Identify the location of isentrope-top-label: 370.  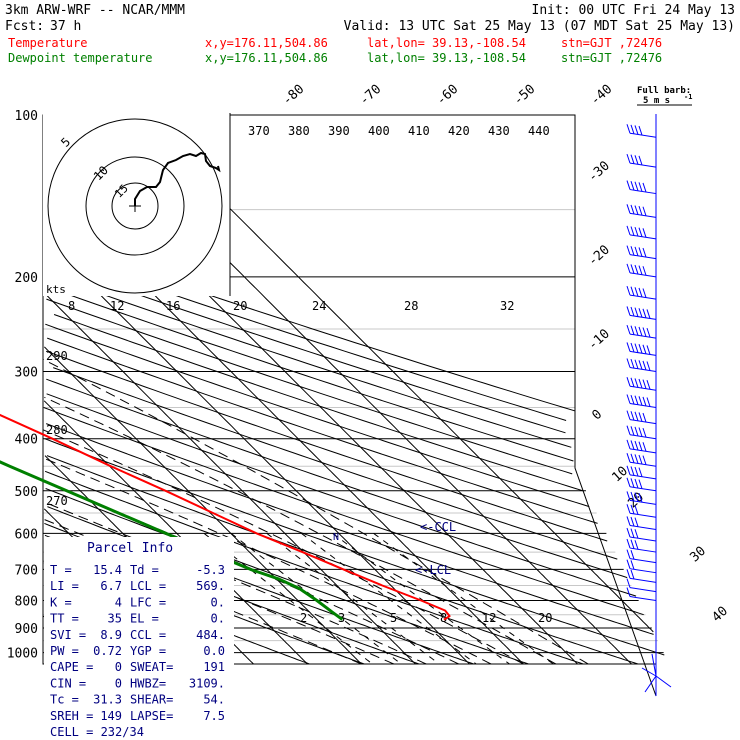
(259, 131).